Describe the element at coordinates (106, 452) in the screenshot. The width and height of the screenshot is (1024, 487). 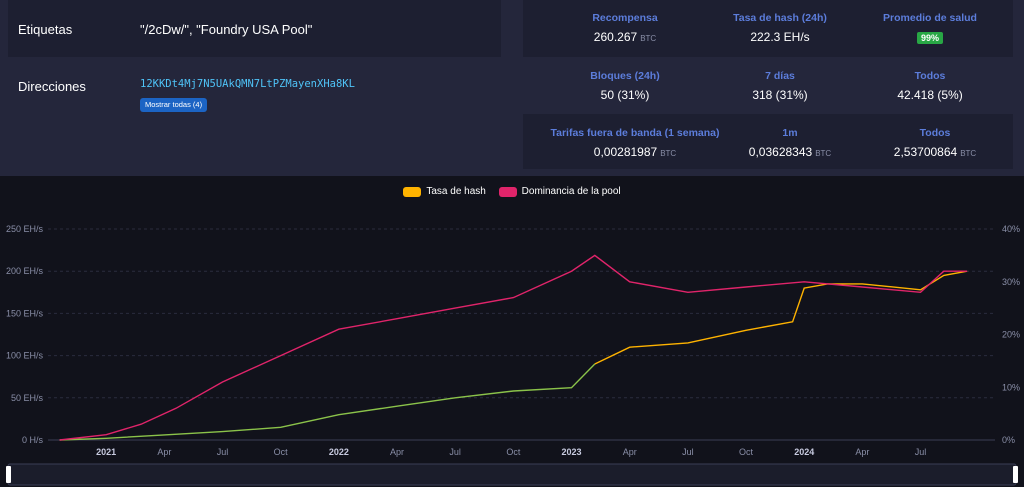
I see `x-tick-label: 2021` at that location.